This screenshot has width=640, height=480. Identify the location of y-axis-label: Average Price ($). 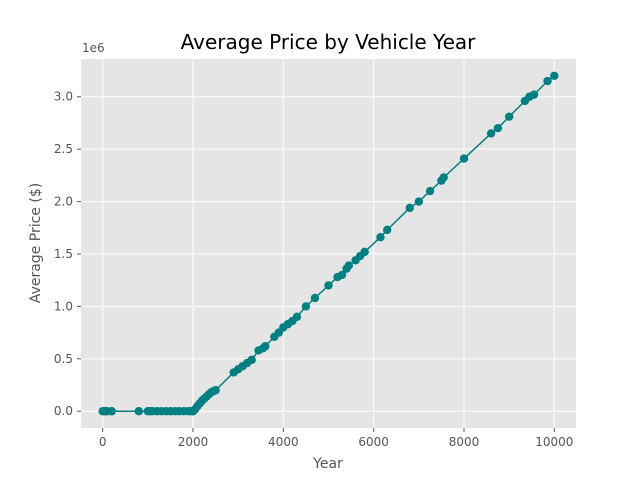
(36, 243).